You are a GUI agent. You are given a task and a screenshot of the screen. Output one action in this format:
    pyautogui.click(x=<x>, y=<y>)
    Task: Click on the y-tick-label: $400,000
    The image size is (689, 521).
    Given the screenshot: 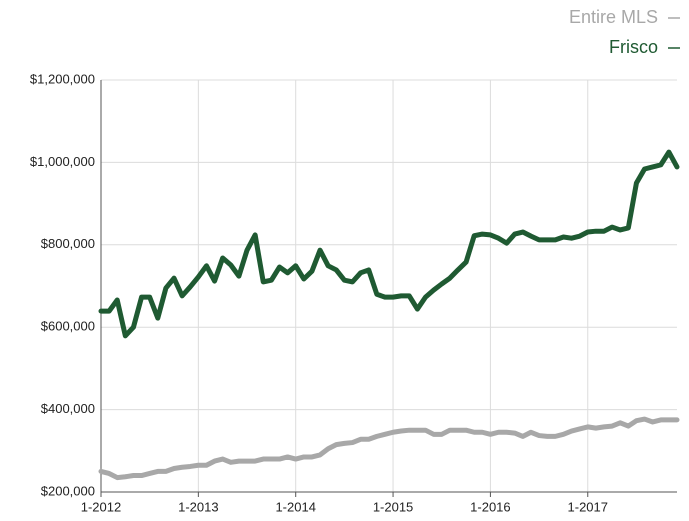 What is the action you would take?
    pyautogui.click(x=68, y=408)
    